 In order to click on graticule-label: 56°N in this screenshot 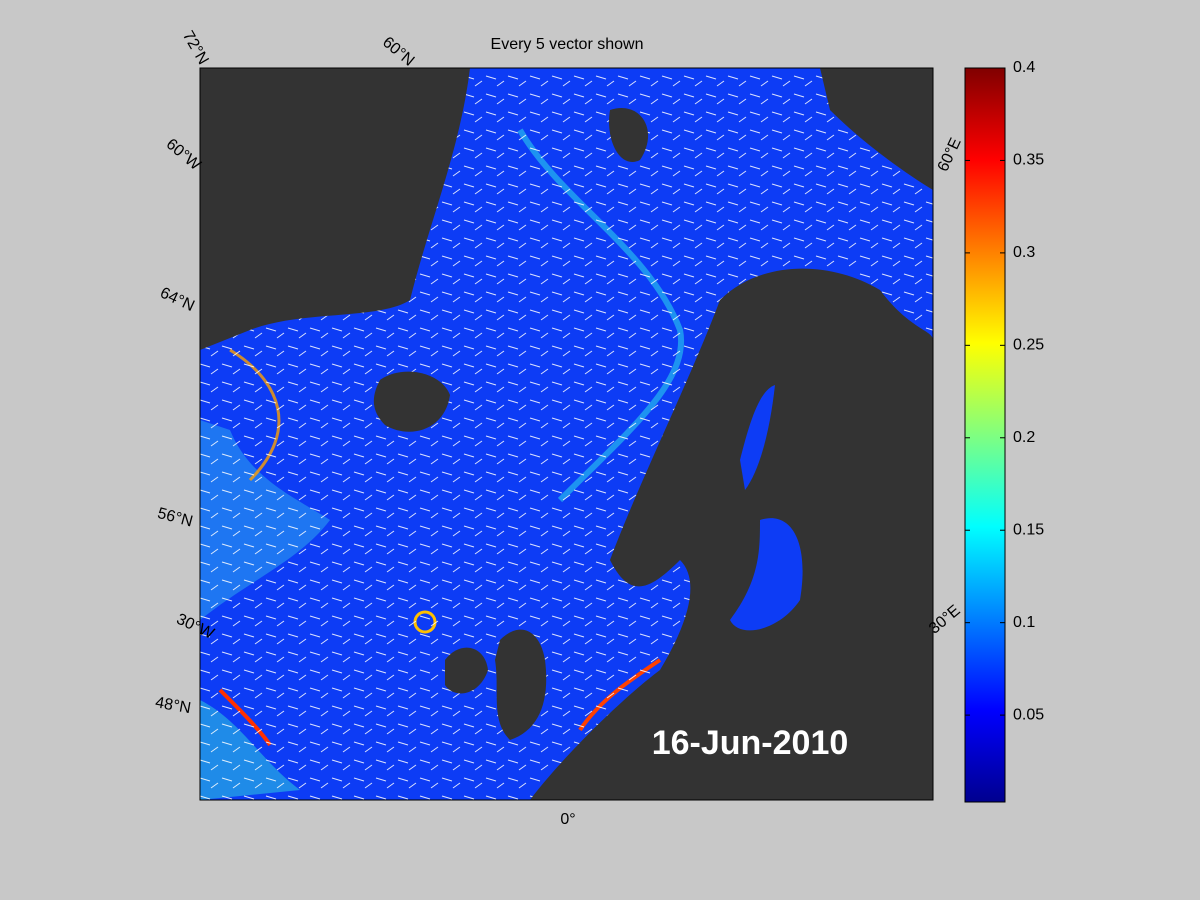, I will do `click(175, 518)`.